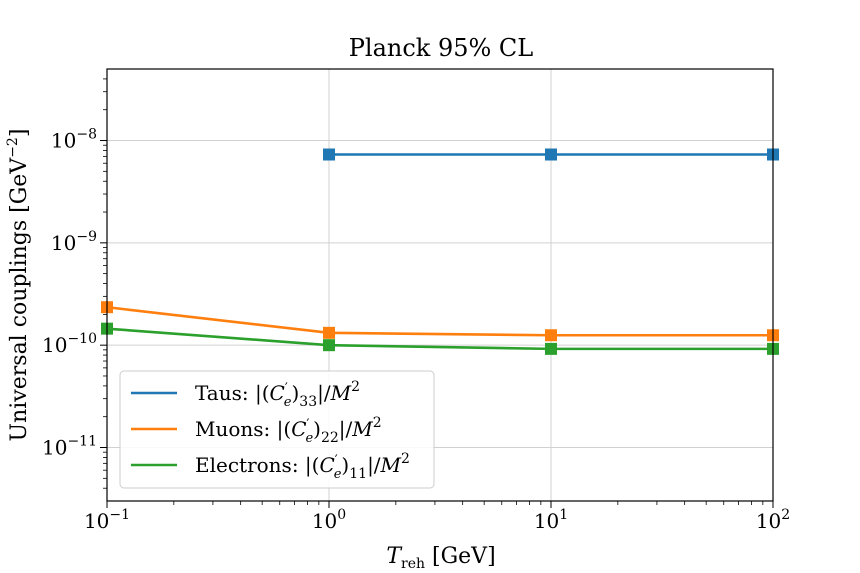  I want to click on x-tick-label: 10¹, so click(551, 520).